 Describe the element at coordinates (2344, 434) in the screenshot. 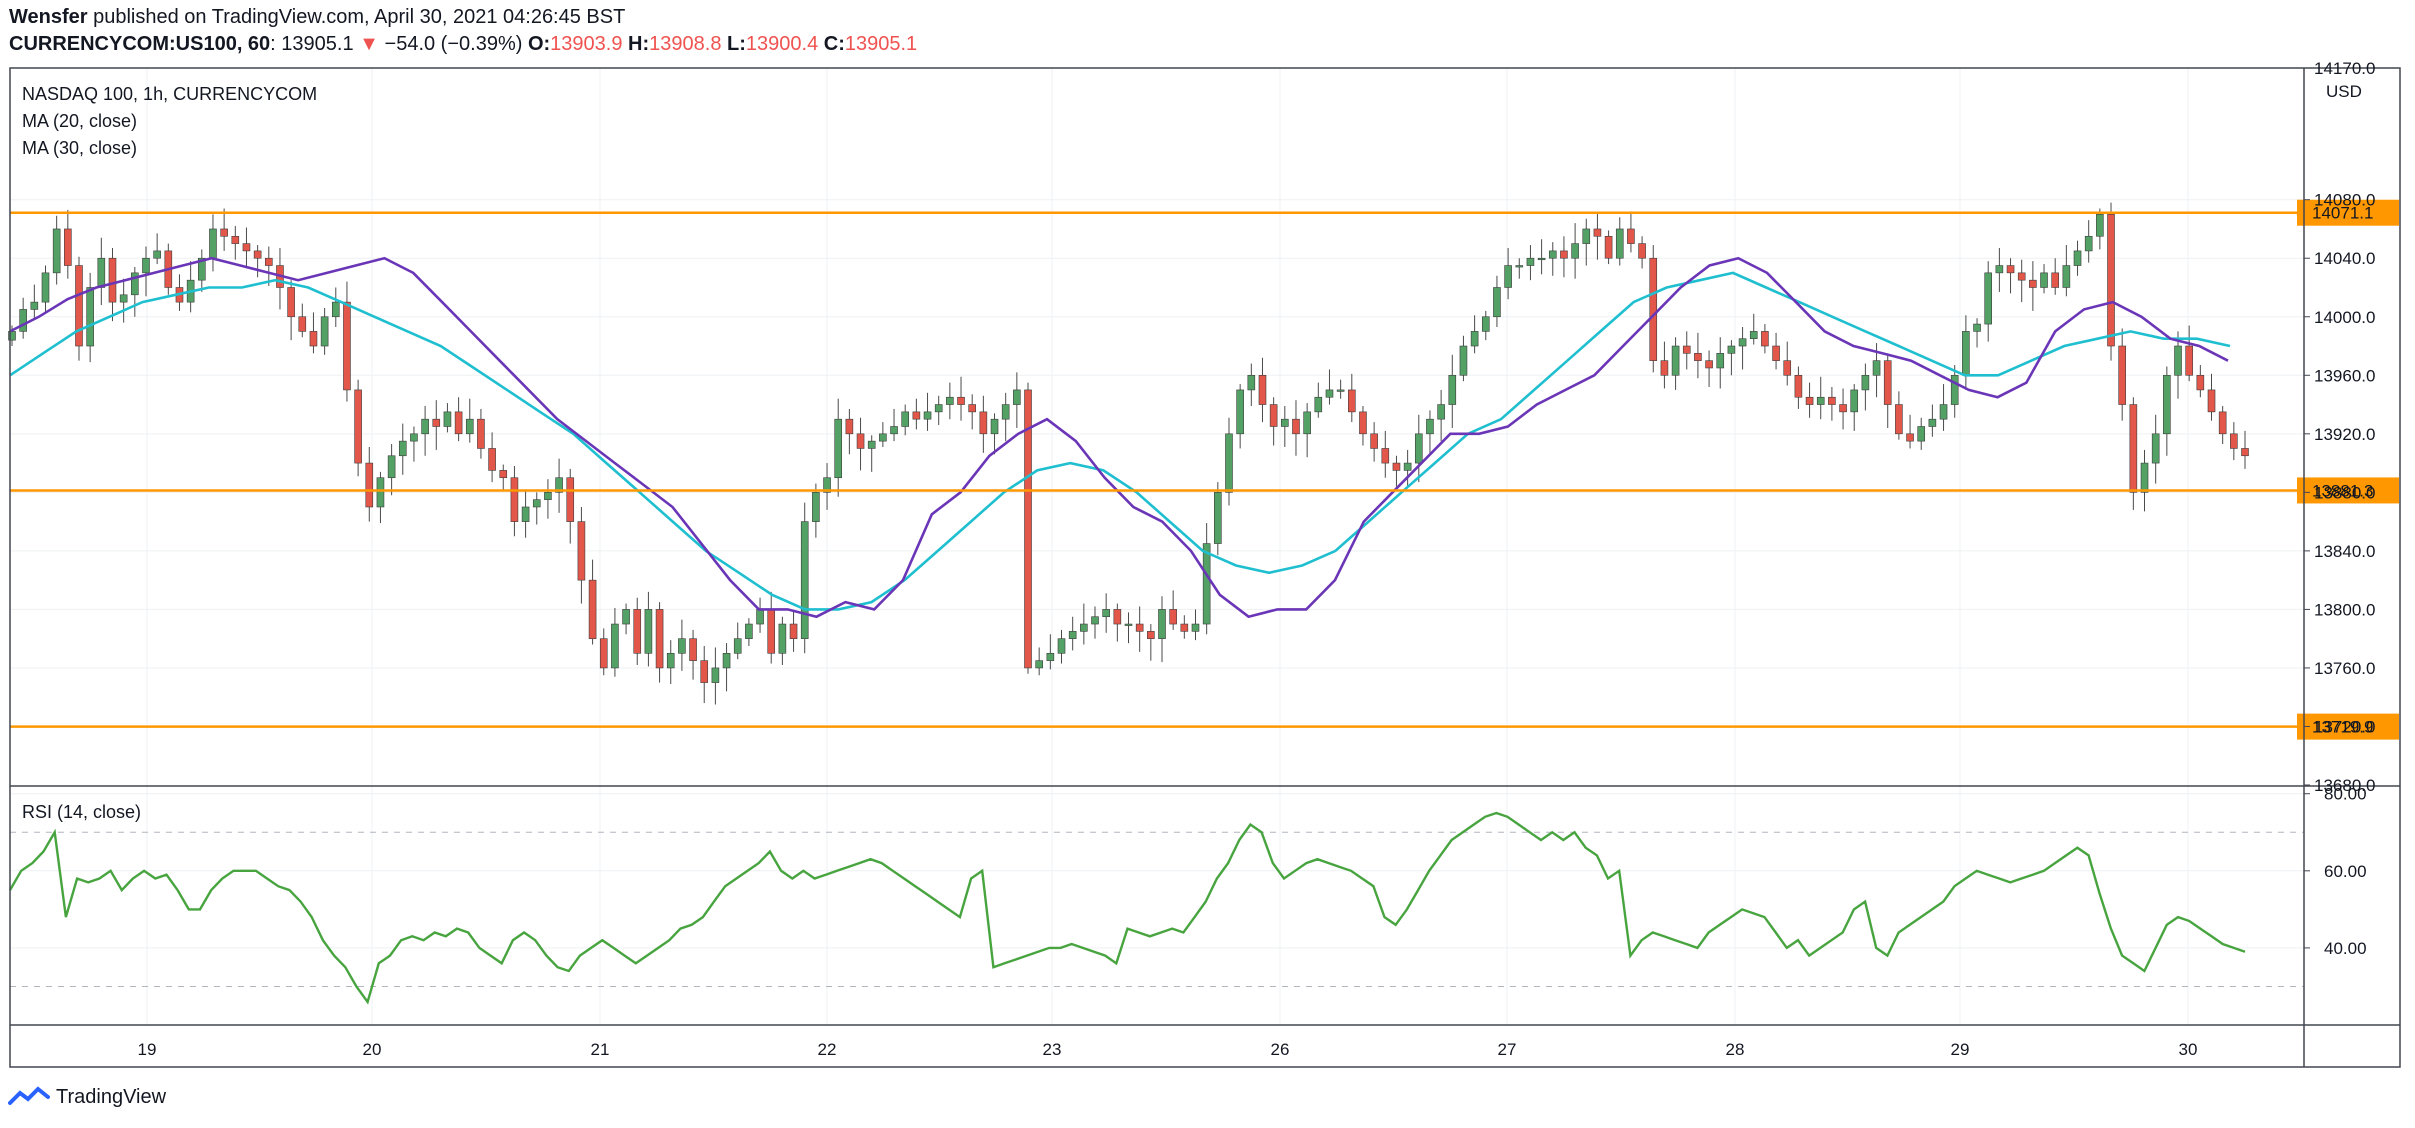

I see `price-tick-label: 13920.0` at that location.